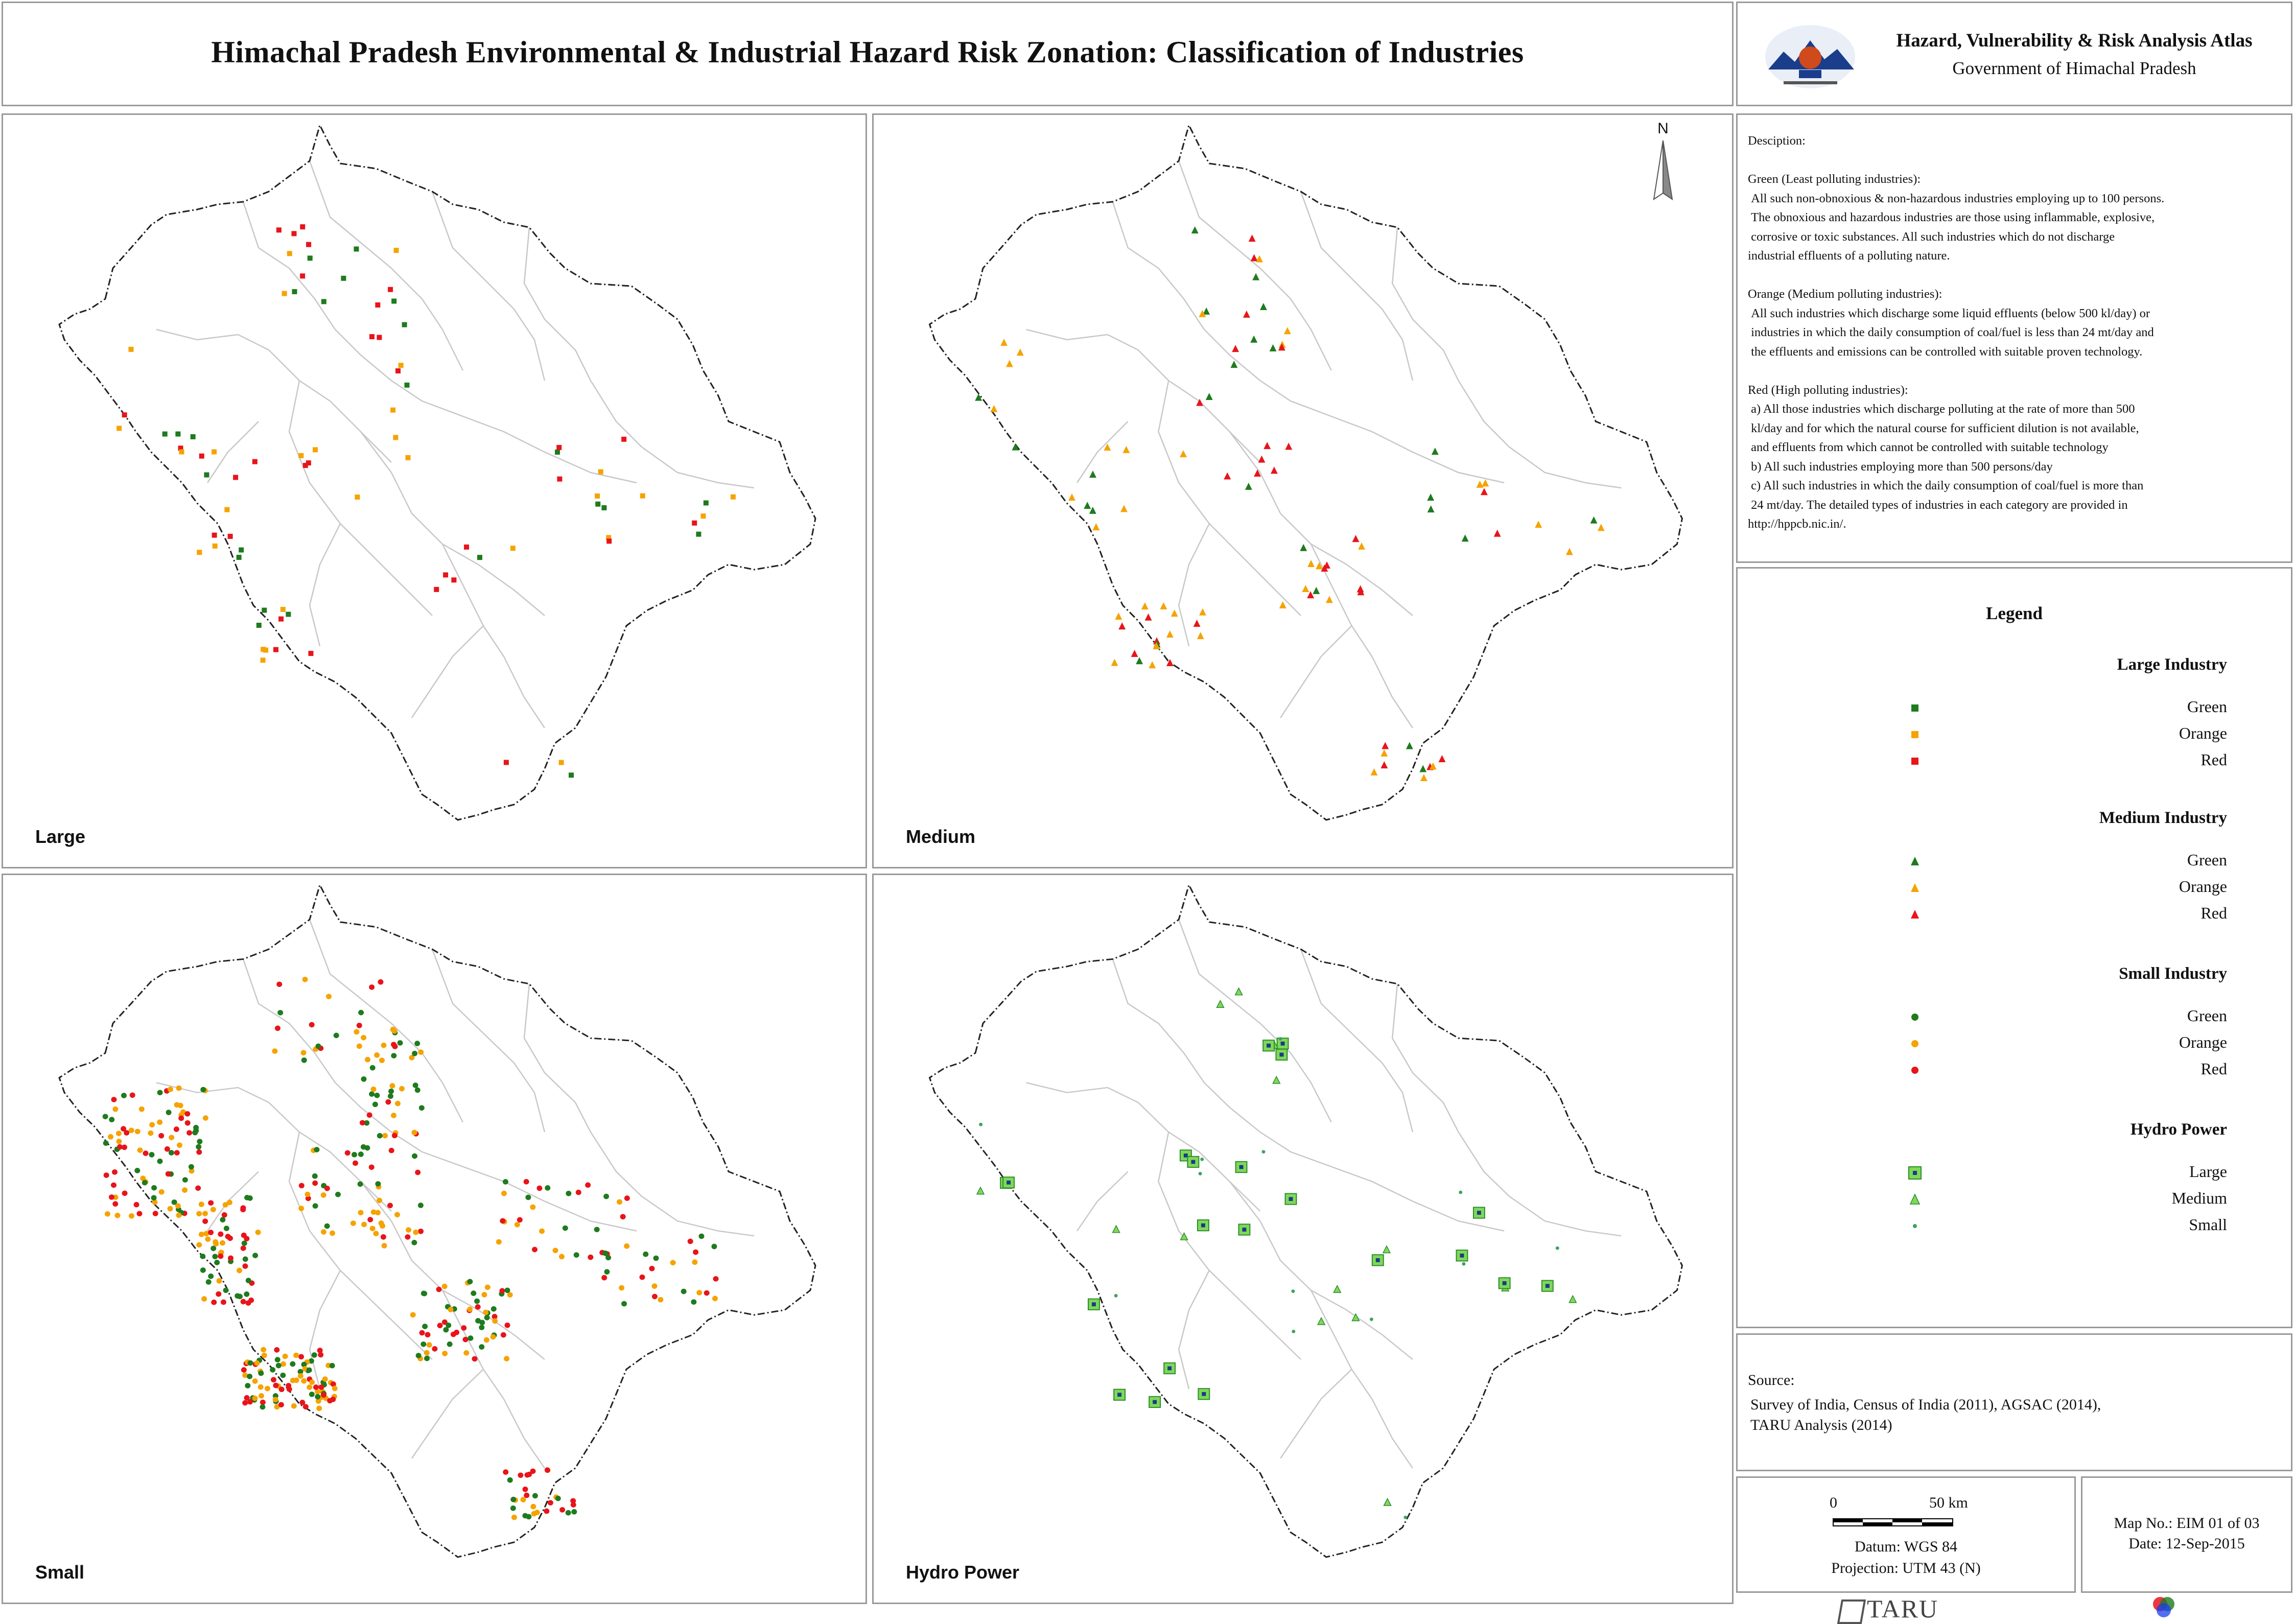 This screenshot has height=1624, width=2294. What do you see at coordinates (1914, 1043) in the screenshot?
I see `legend-symbol-icon` at bounding box center [1914, 1043].